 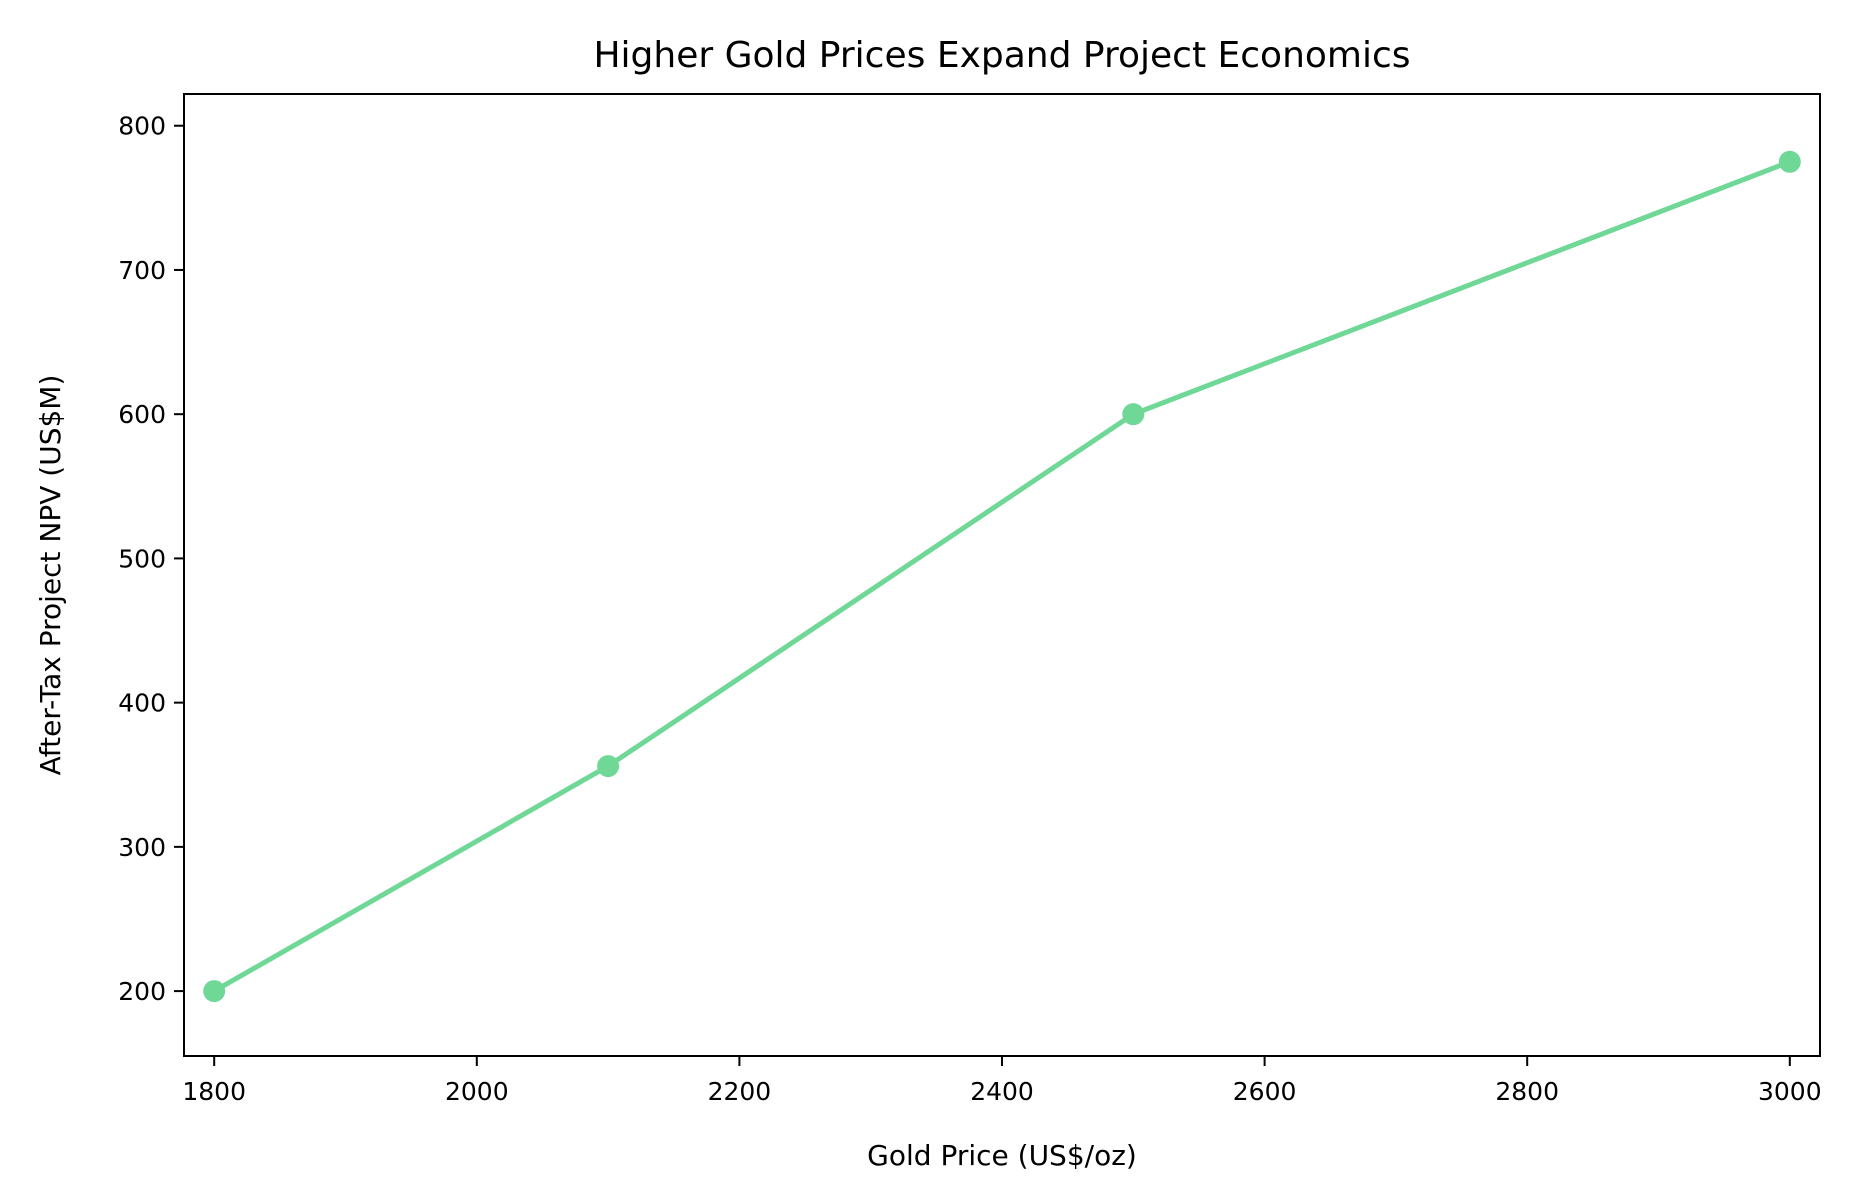 I want to click on y-tick-label: 400, so click(x=142, y=703).